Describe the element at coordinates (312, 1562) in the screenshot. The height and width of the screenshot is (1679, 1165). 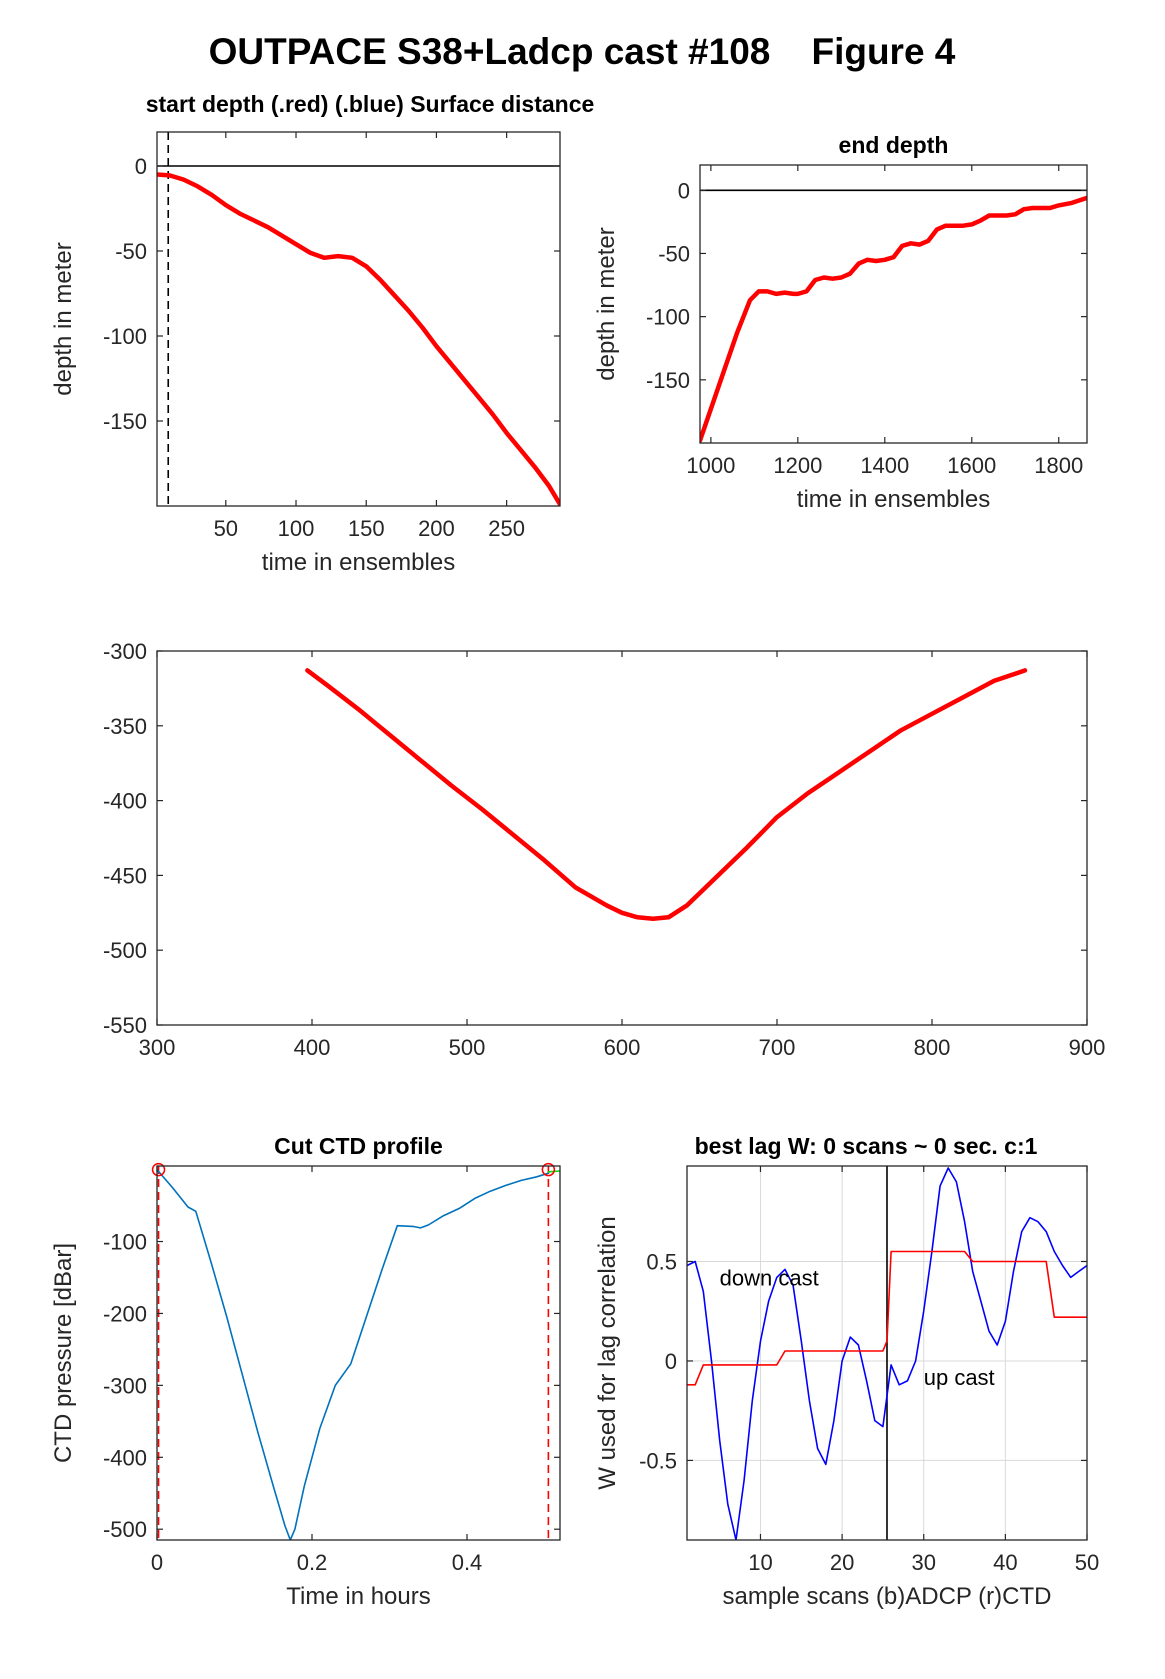
I see `x-tick-label: 0.2` at that location.